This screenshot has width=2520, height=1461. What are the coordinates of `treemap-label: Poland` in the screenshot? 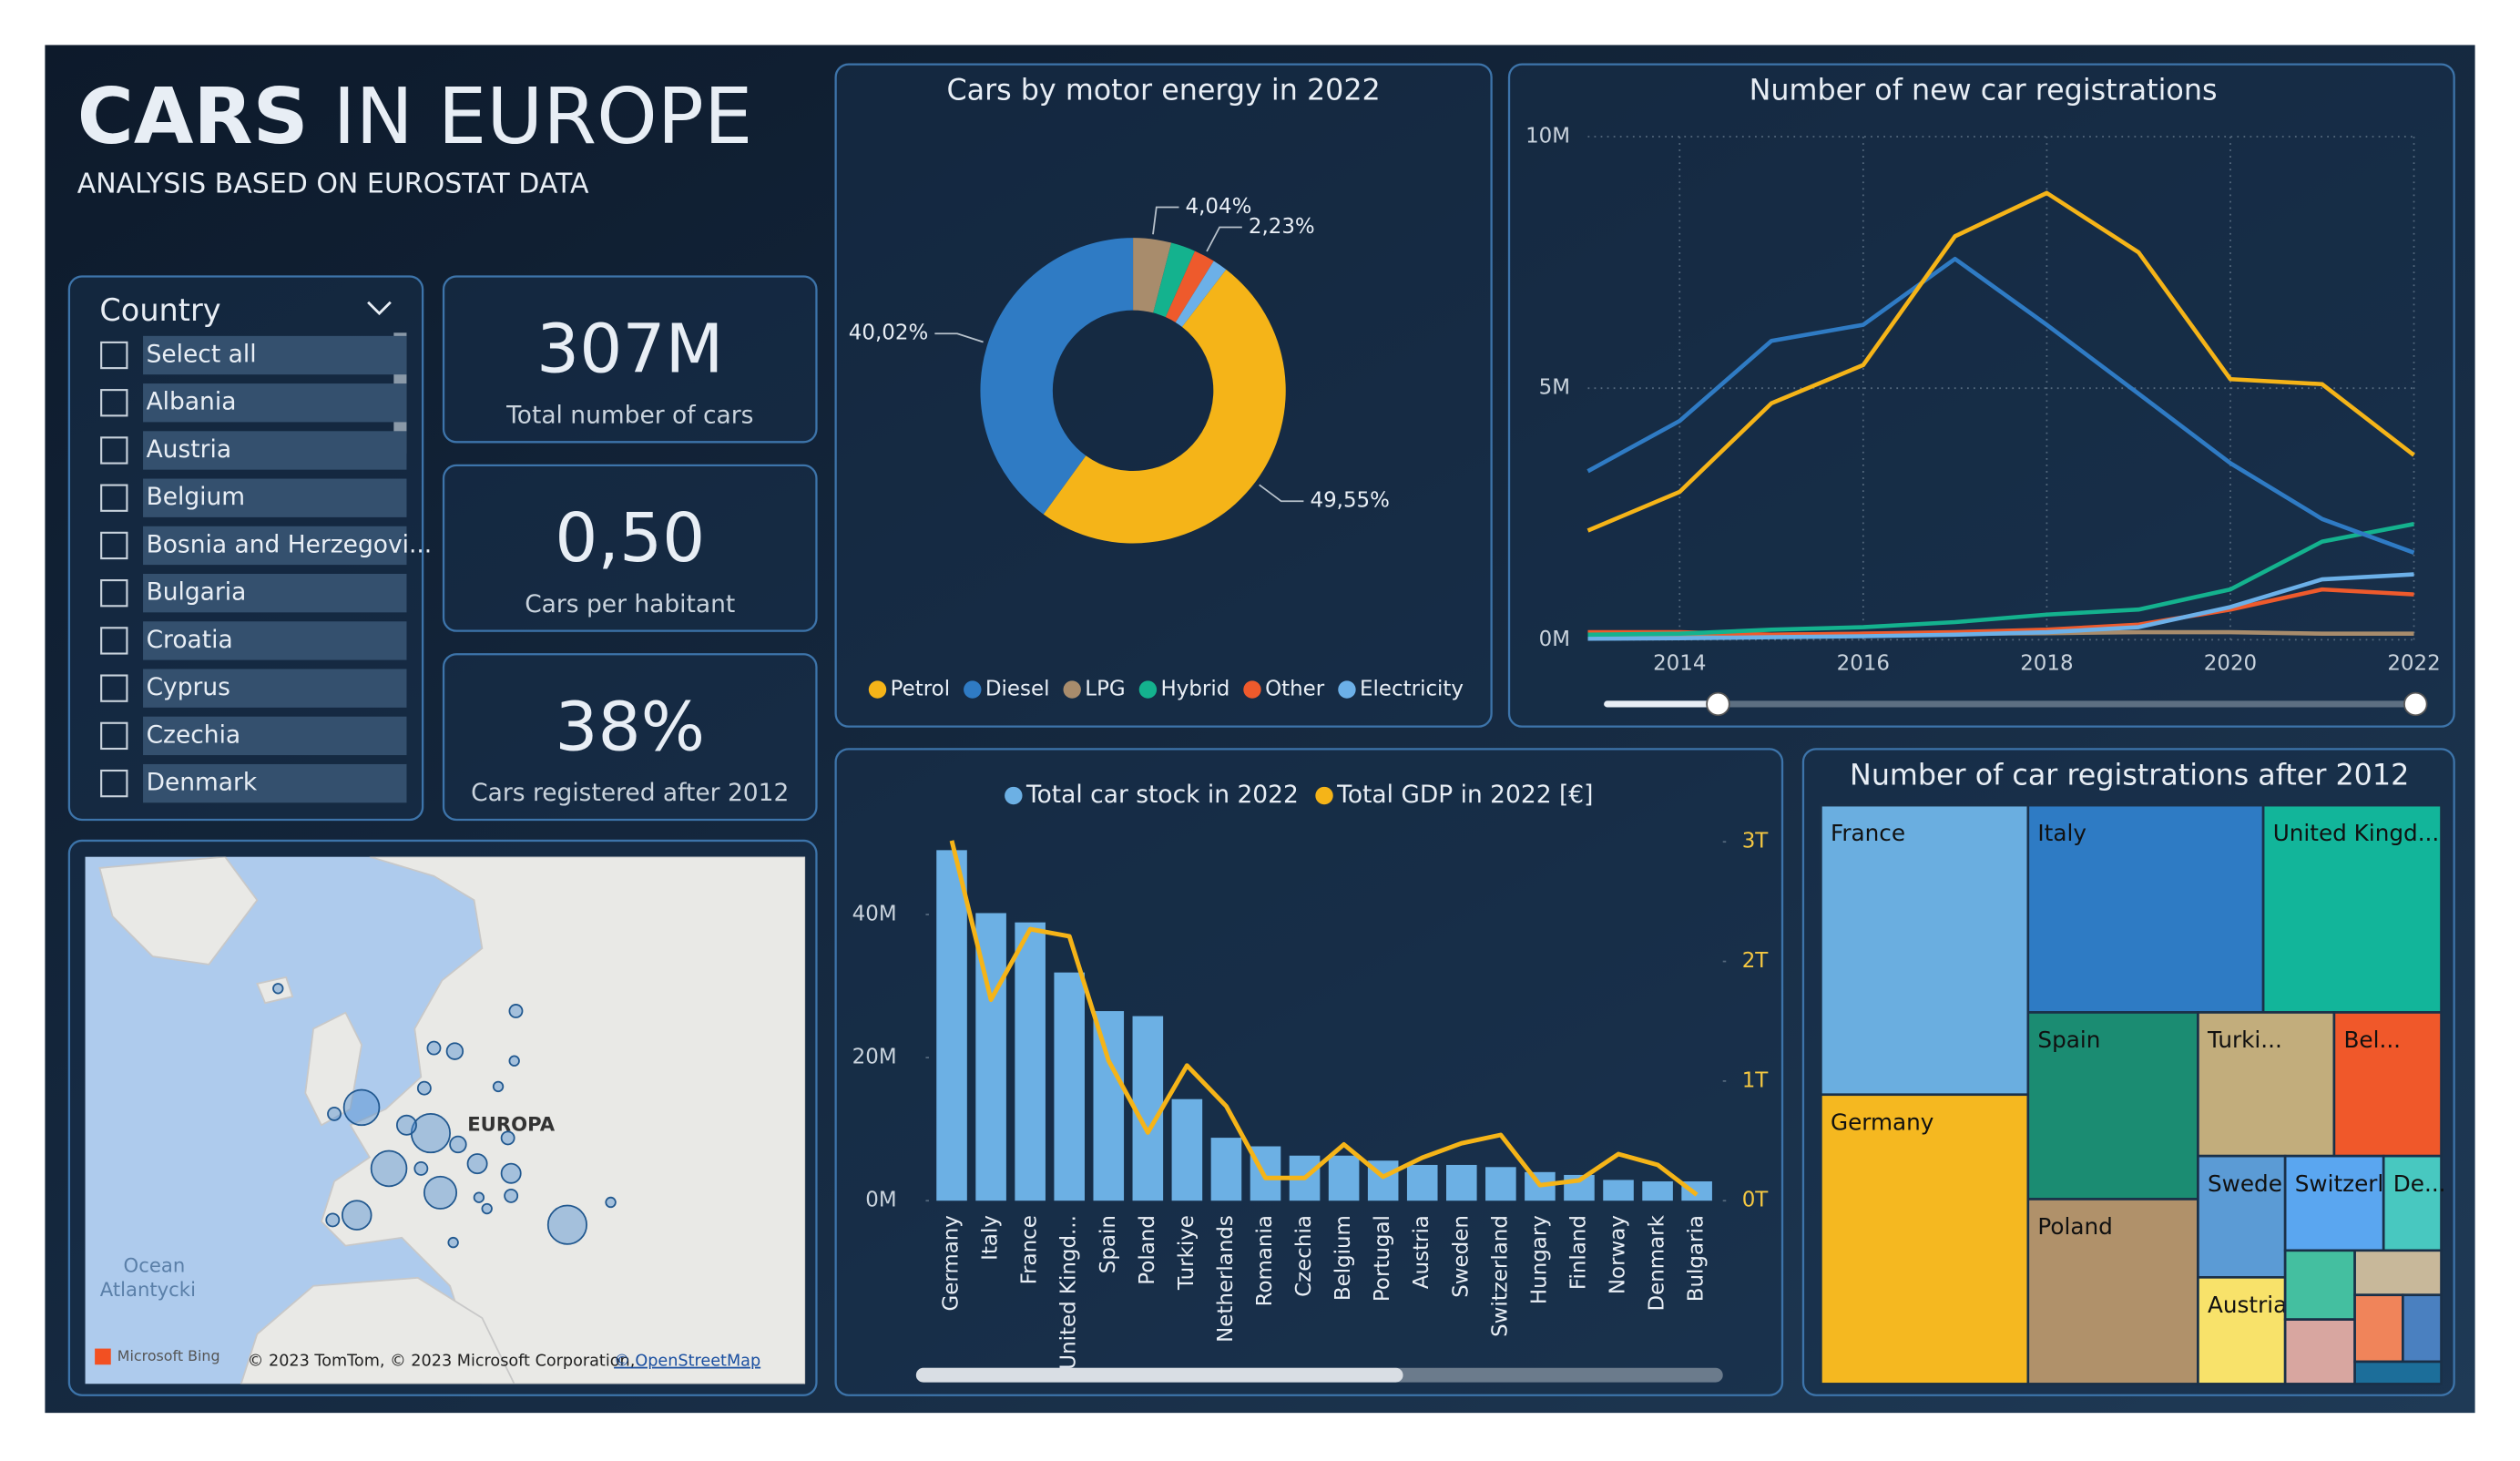 It's located at (2074, 1226).